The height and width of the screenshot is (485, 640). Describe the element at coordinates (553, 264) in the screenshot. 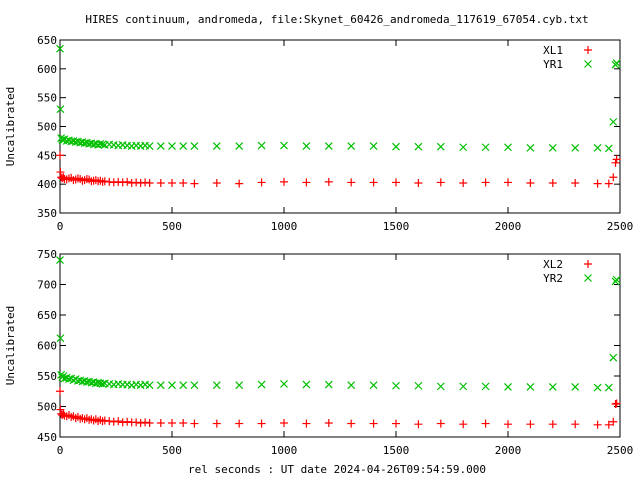

I see `legend-label: XL2` at that location.